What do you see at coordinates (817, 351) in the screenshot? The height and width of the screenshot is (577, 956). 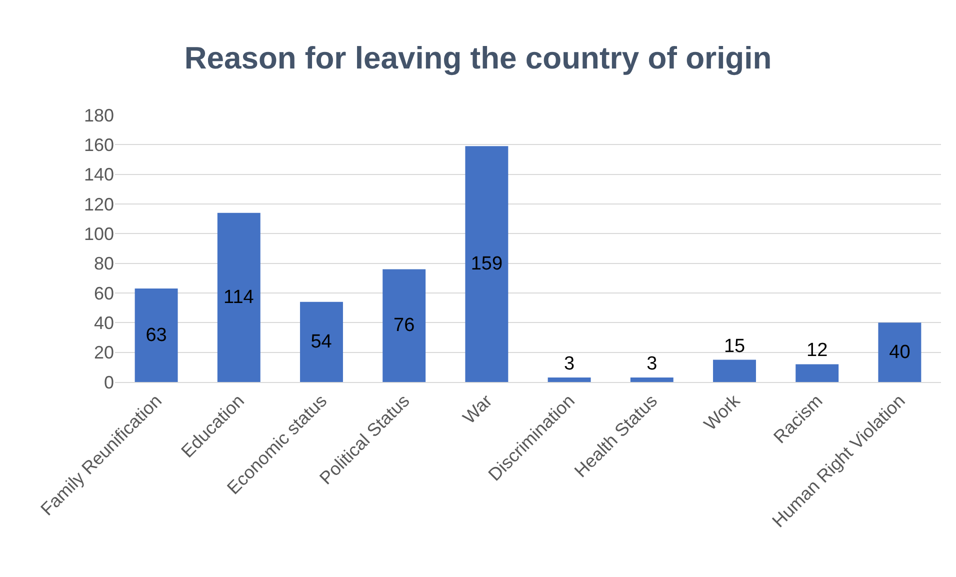 I see `data-label: 12` at bounding box center [817, 351].